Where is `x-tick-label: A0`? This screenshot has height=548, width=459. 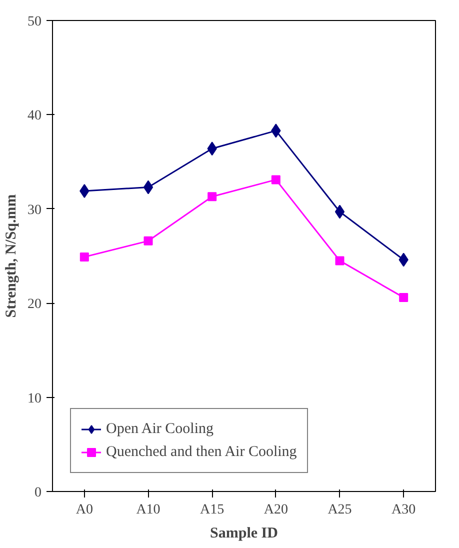
x-tick-label: A0 is located at coordinates (84, 510).